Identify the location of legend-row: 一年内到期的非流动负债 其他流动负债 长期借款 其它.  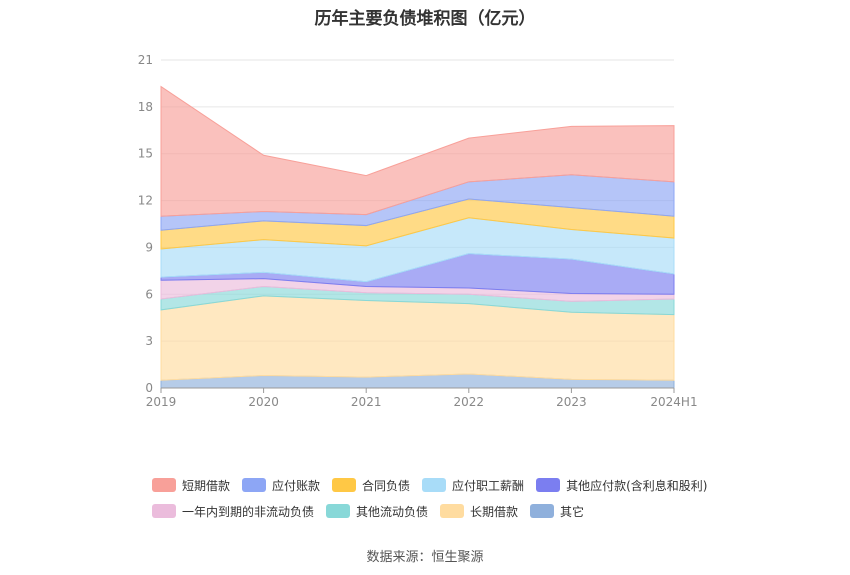
(452, 511).